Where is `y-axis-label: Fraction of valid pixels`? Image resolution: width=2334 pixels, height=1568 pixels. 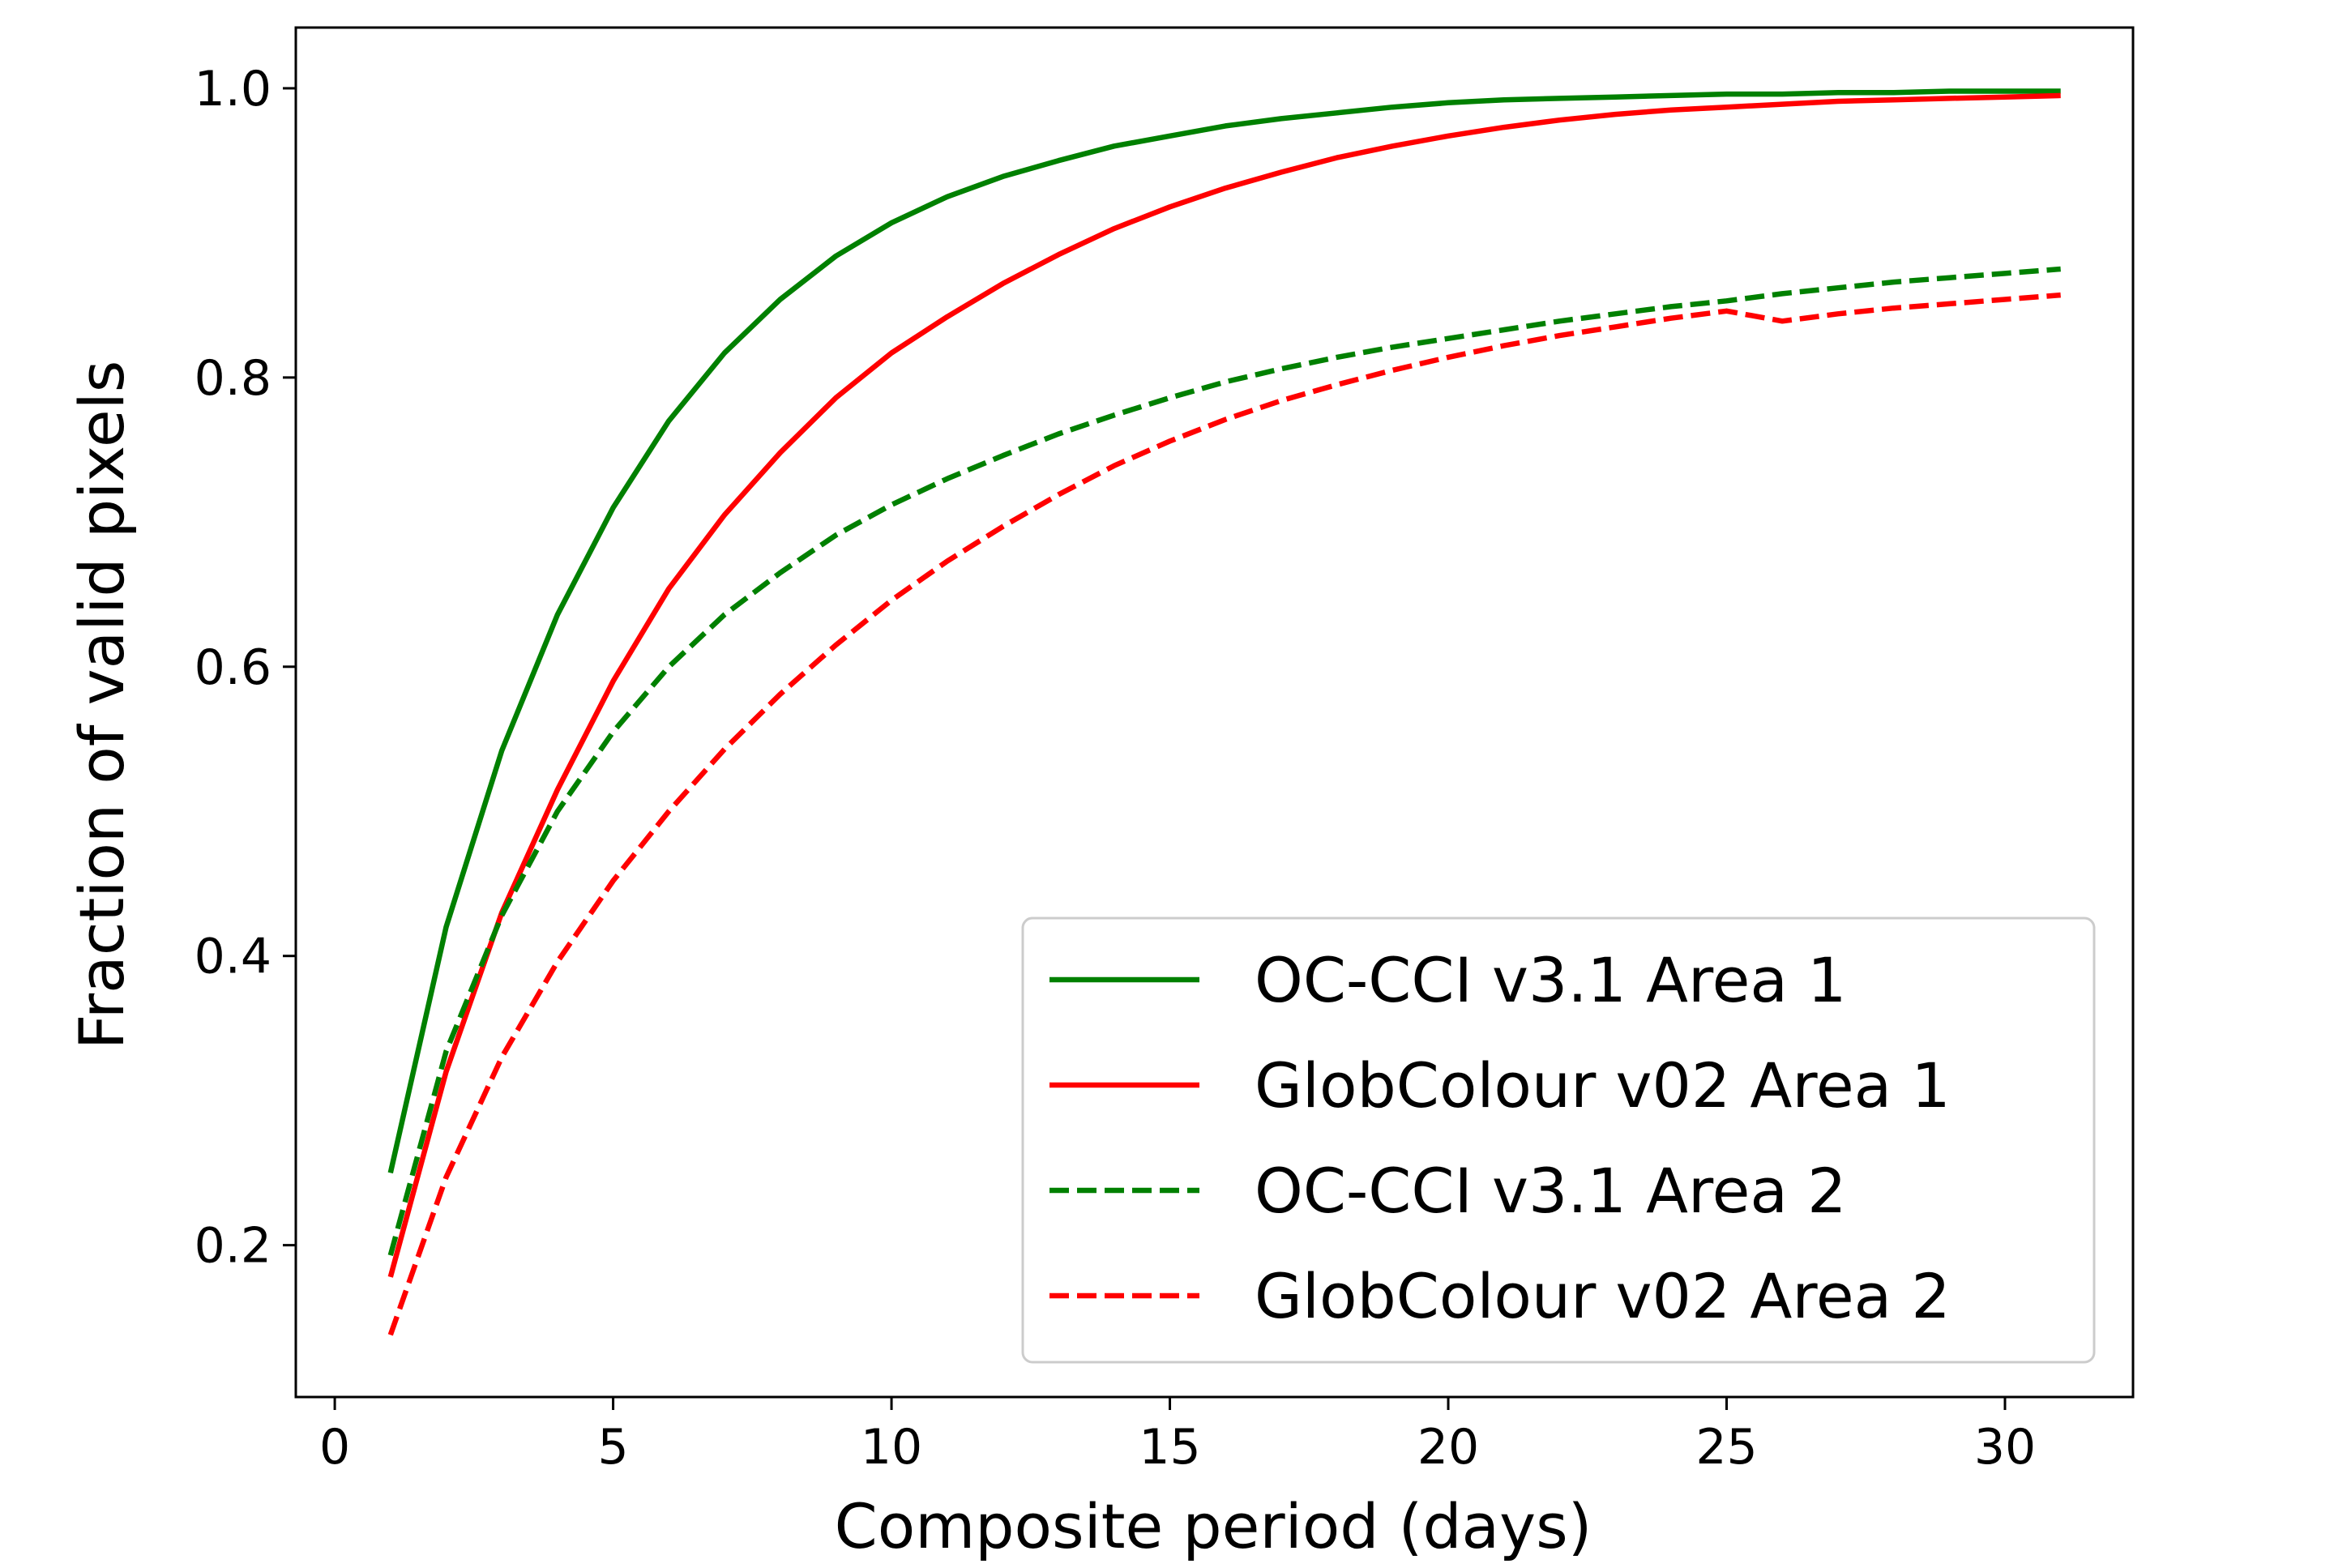 y-axis-label: Fraction of valid pixels is located at coordinates (102, 706).